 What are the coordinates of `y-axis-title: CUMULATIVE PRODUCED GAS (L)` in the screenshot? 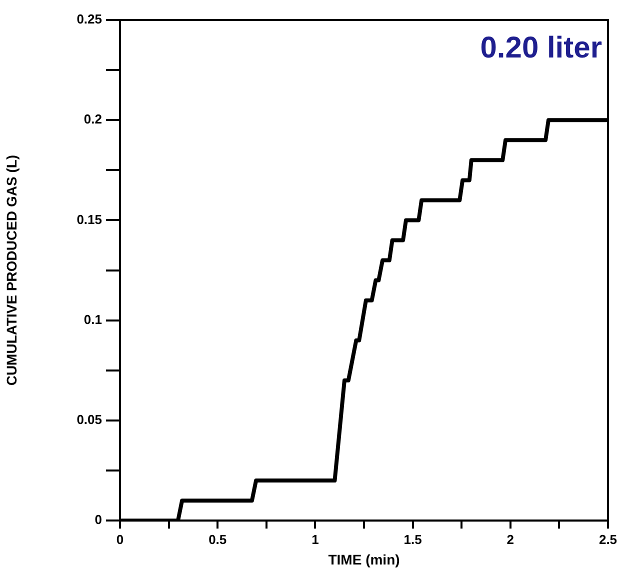 It's located at (11, 270).